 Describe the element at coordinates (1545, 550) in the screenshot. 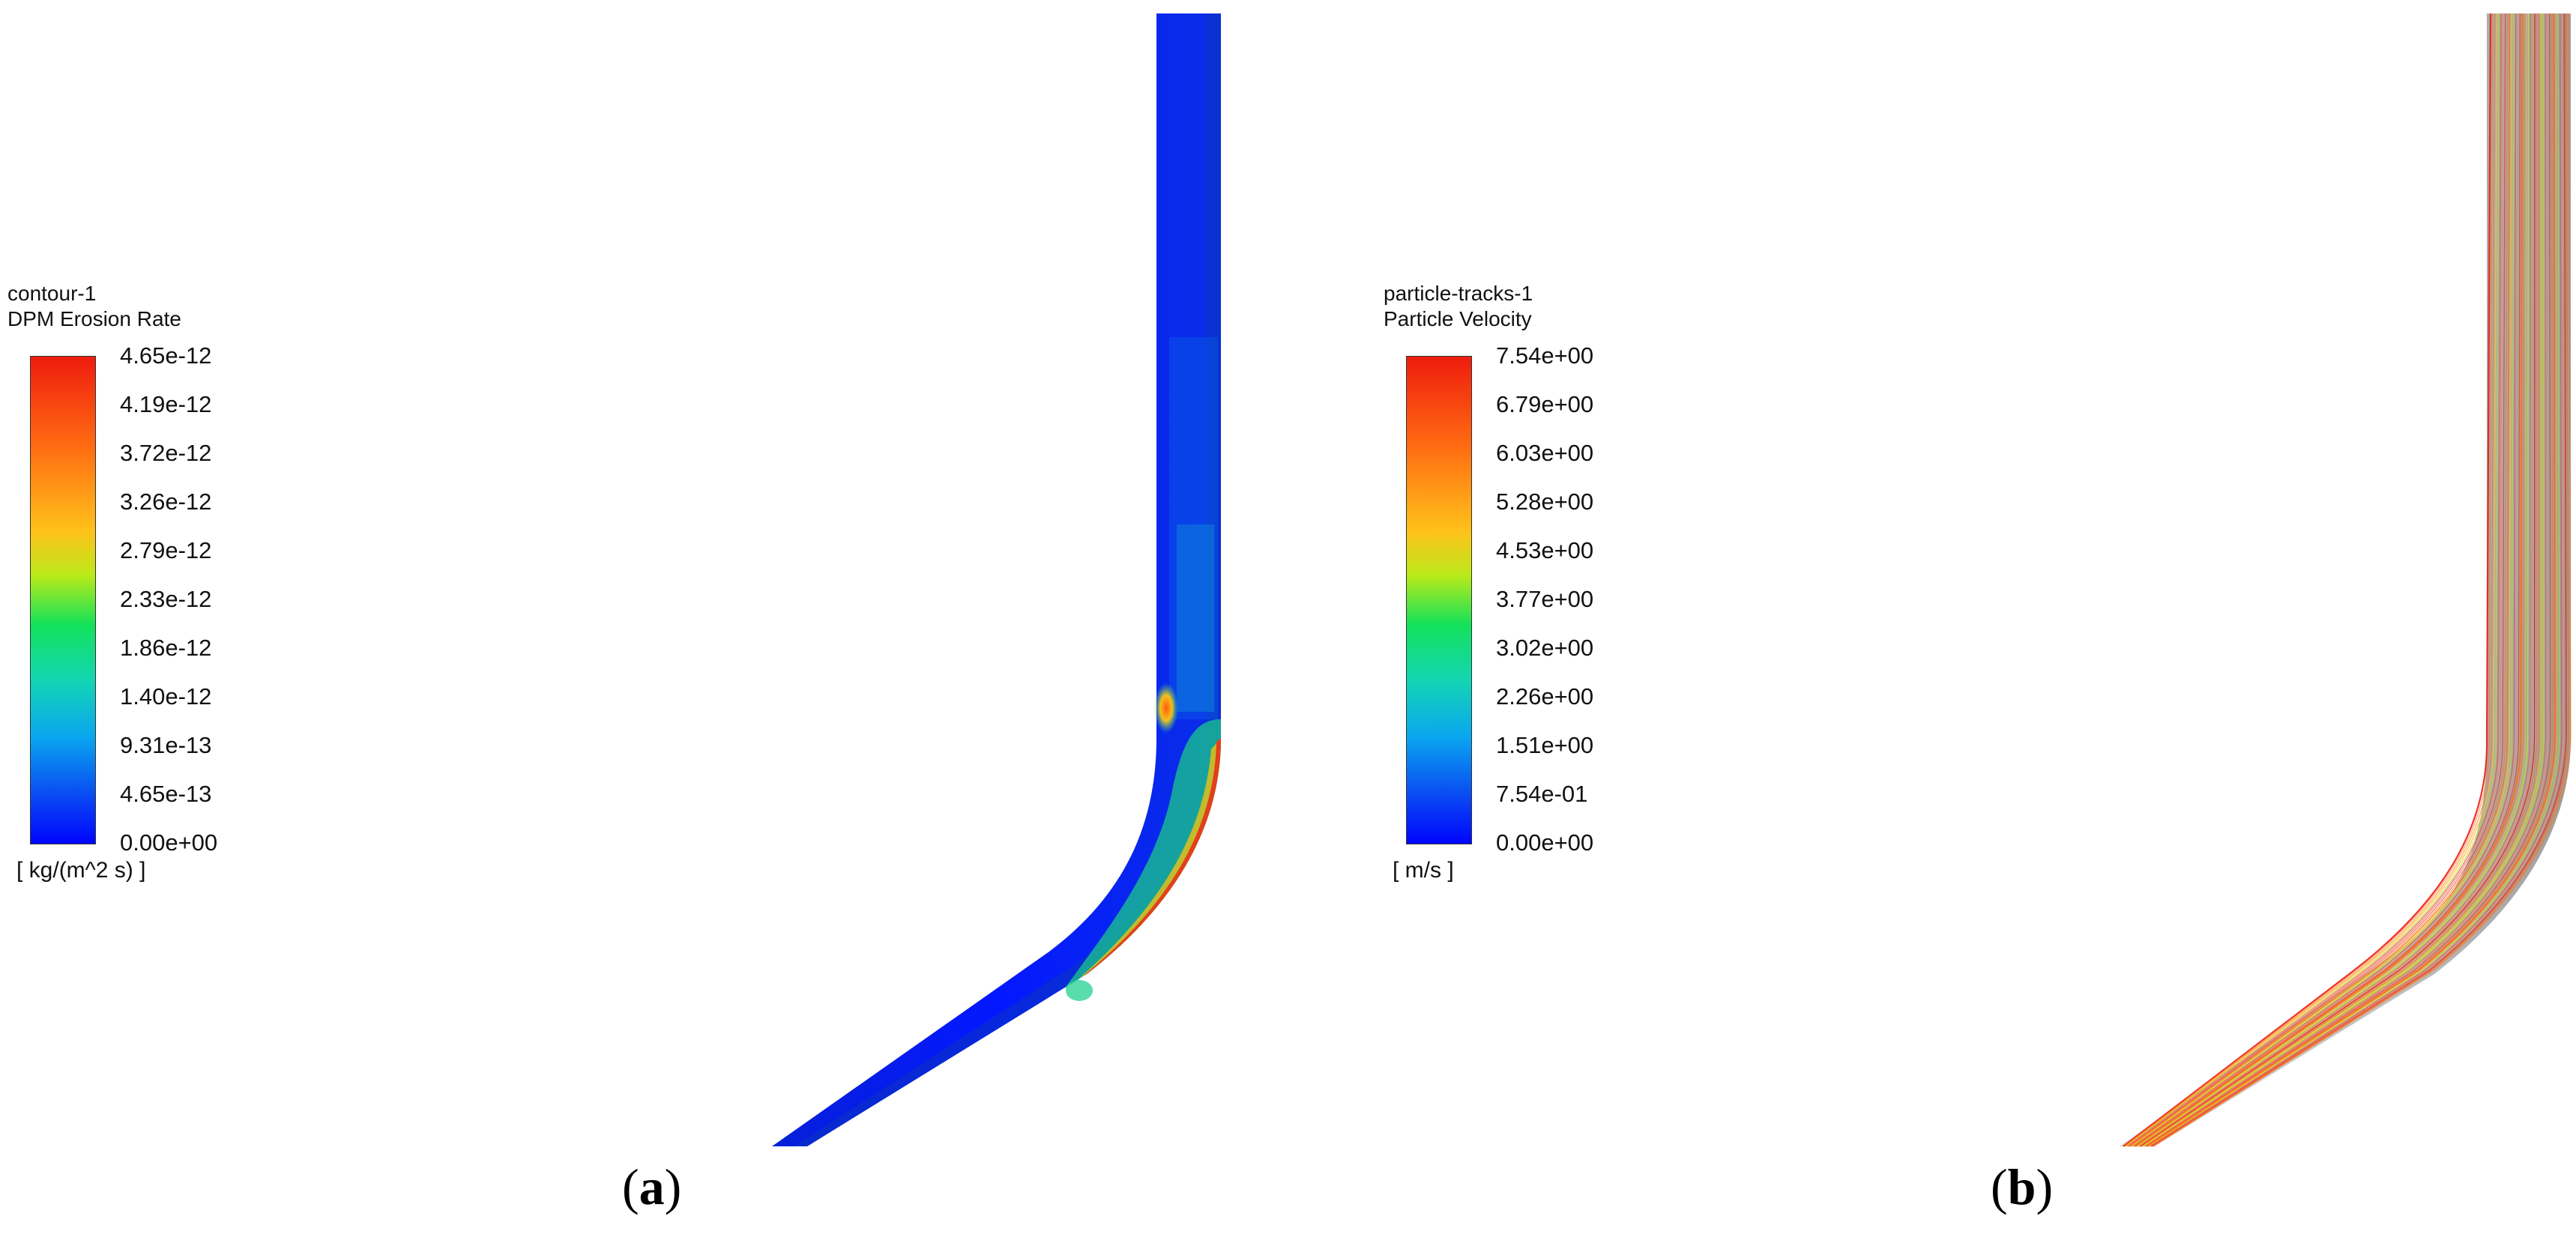

I see `colorbar-tick-label: 4.53e+00` at that location.